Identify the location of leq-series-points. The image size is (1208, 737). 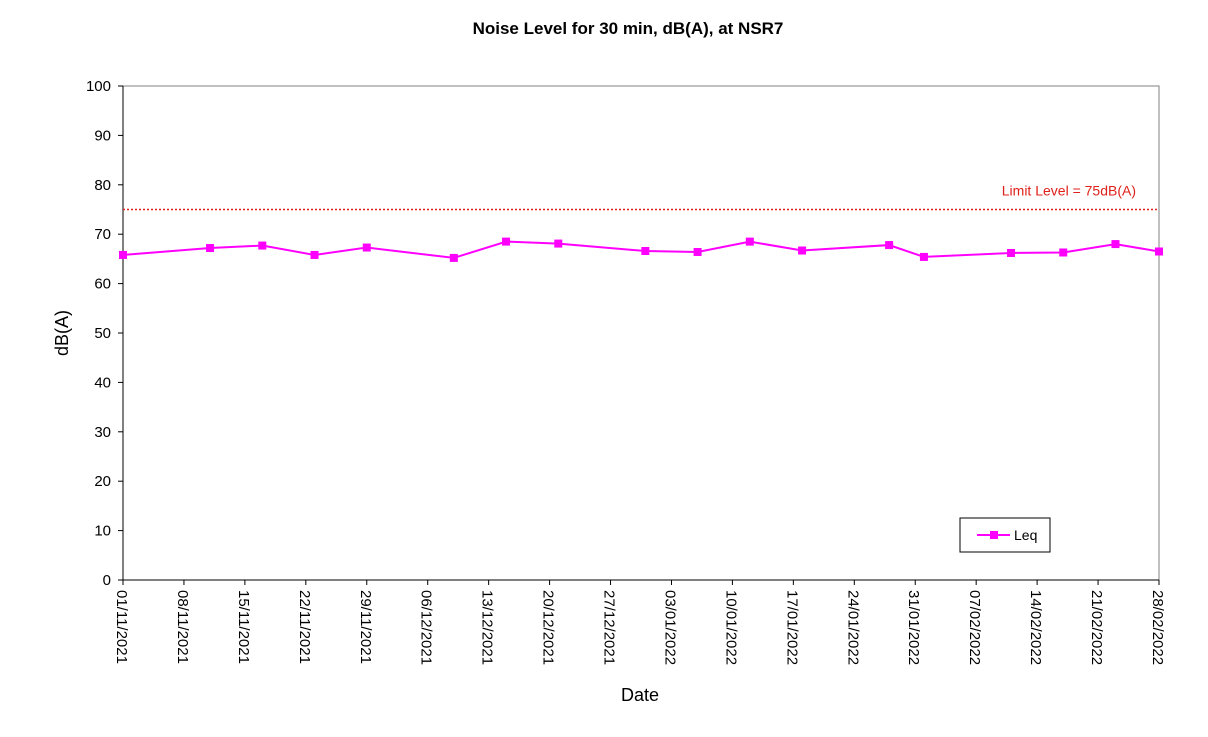
(641, 249).